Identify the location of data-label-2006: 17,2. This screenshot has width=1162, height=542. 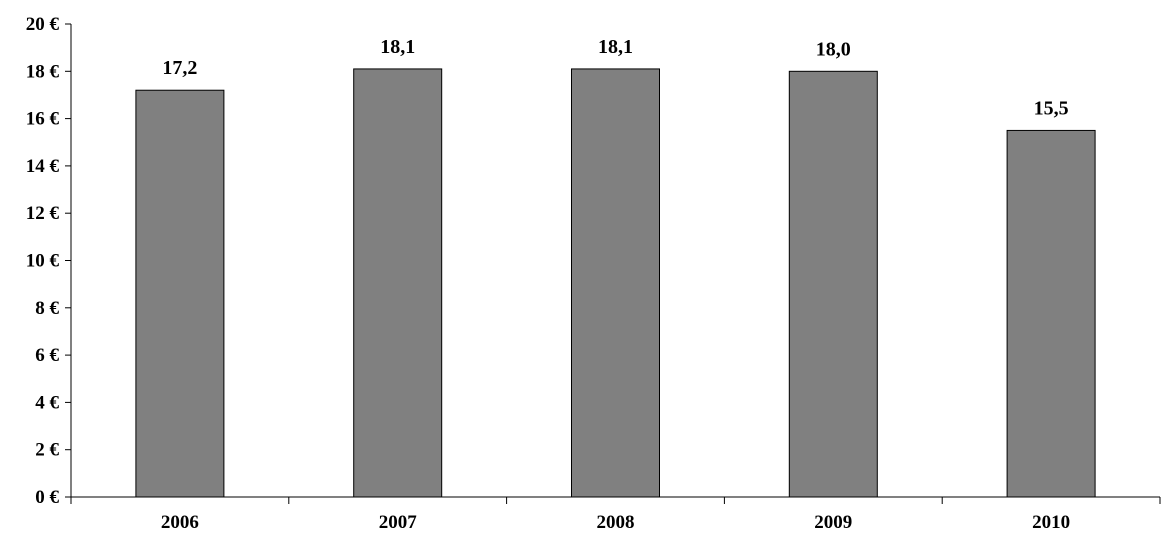
(179, 68).